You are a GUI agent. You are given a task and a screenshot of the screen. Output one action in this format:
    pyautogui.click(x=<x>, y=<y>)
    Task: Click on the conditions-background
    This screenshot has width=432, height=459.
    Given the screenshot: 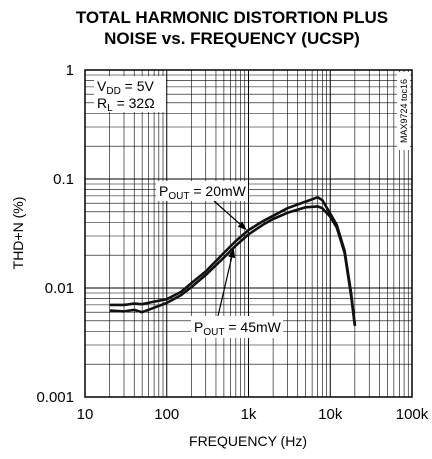 What is the action you would take?
    pyautogui.click(x=130, y=94)
    